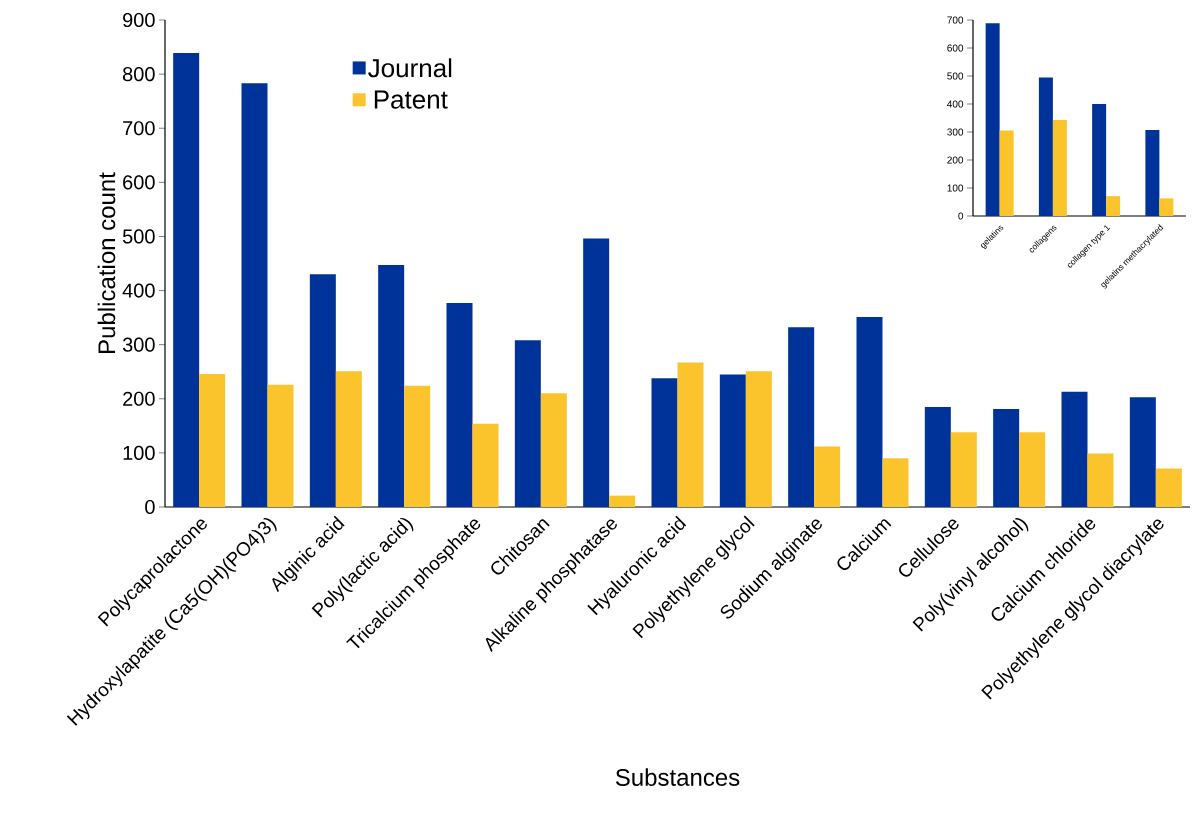 This screenshot has height=822, width=1194. What do you see at coordinates (677, 777) in the screenshot?
I see `x-axis-title: Substances` at bounding box center [677, 777].